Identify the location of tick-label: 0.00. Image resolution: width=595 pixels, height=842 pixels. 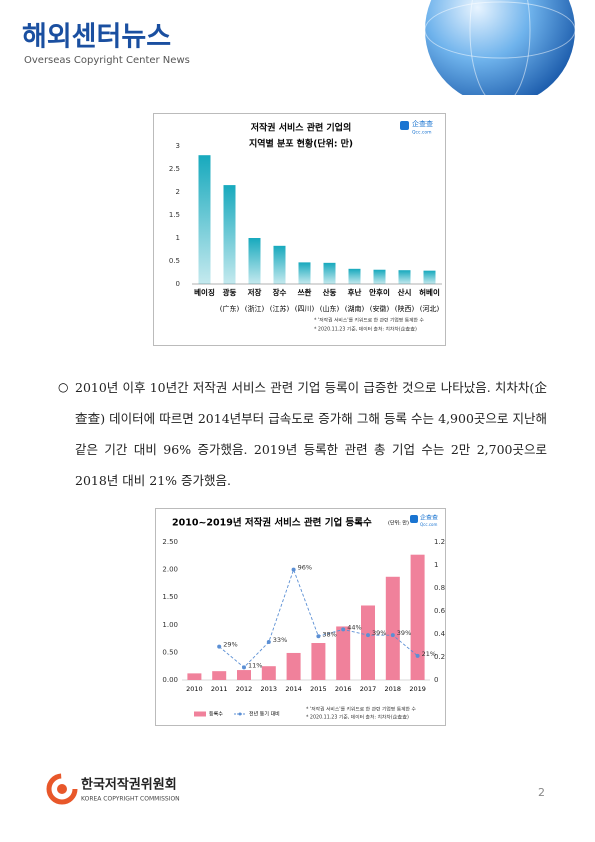
(170, 680).